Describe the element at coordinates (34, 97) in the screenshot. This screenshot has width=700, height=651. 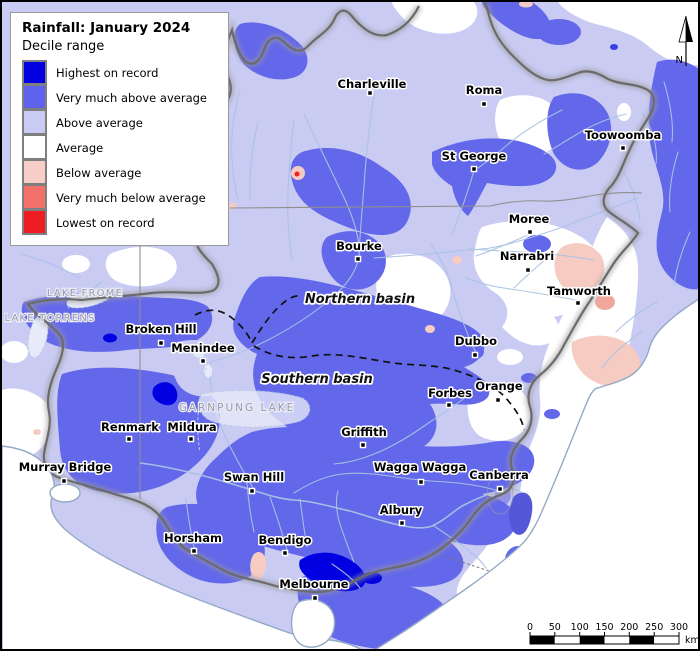
I see `legend-swatch-very-much-above` at that location.